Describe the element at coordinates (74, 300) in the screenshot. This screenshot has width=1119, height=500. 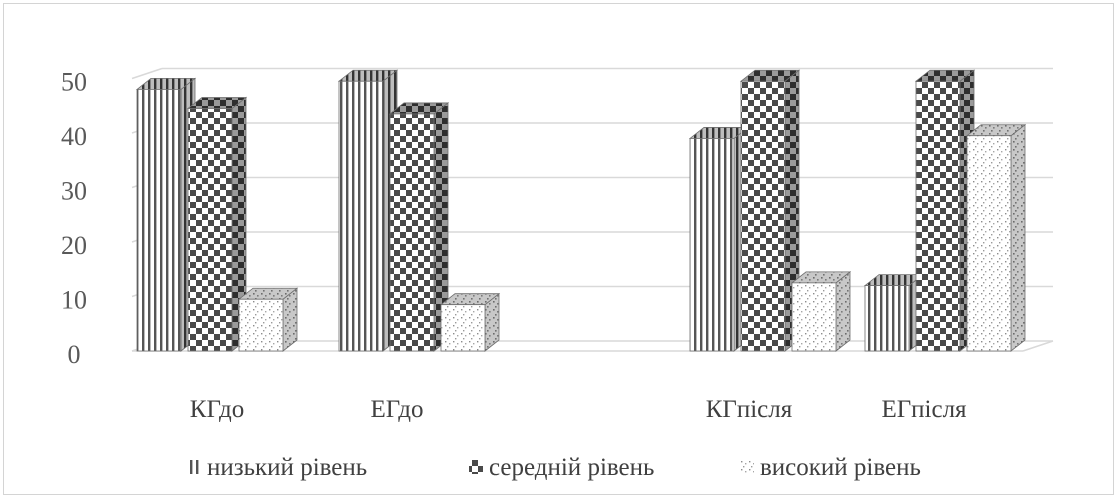
I see `y-tick-label: 10` at that location.